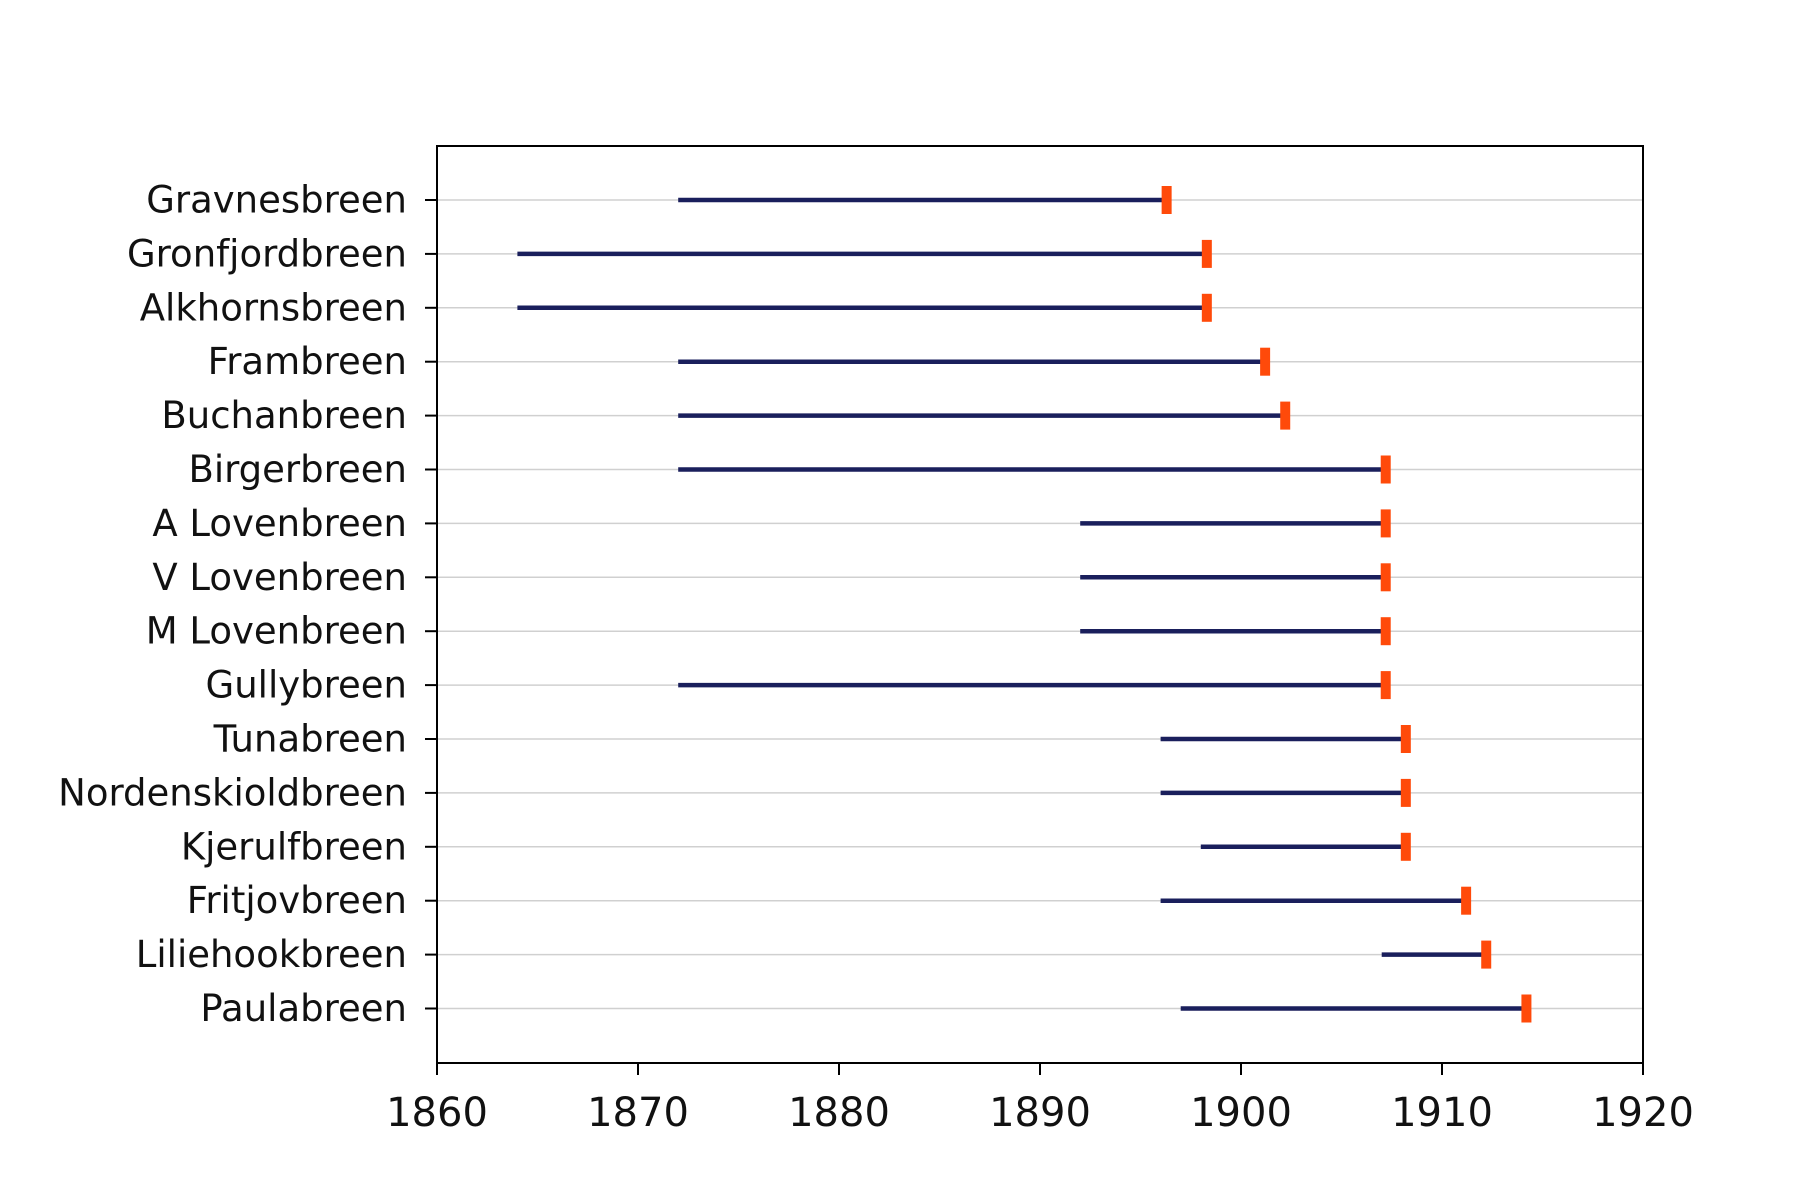 The width and height of the screenshot is (1800, 1200). Describe the element at coordinates (297, 900) in the screenshot. I see `y-tick-label: Fritjovbreen` at that location.